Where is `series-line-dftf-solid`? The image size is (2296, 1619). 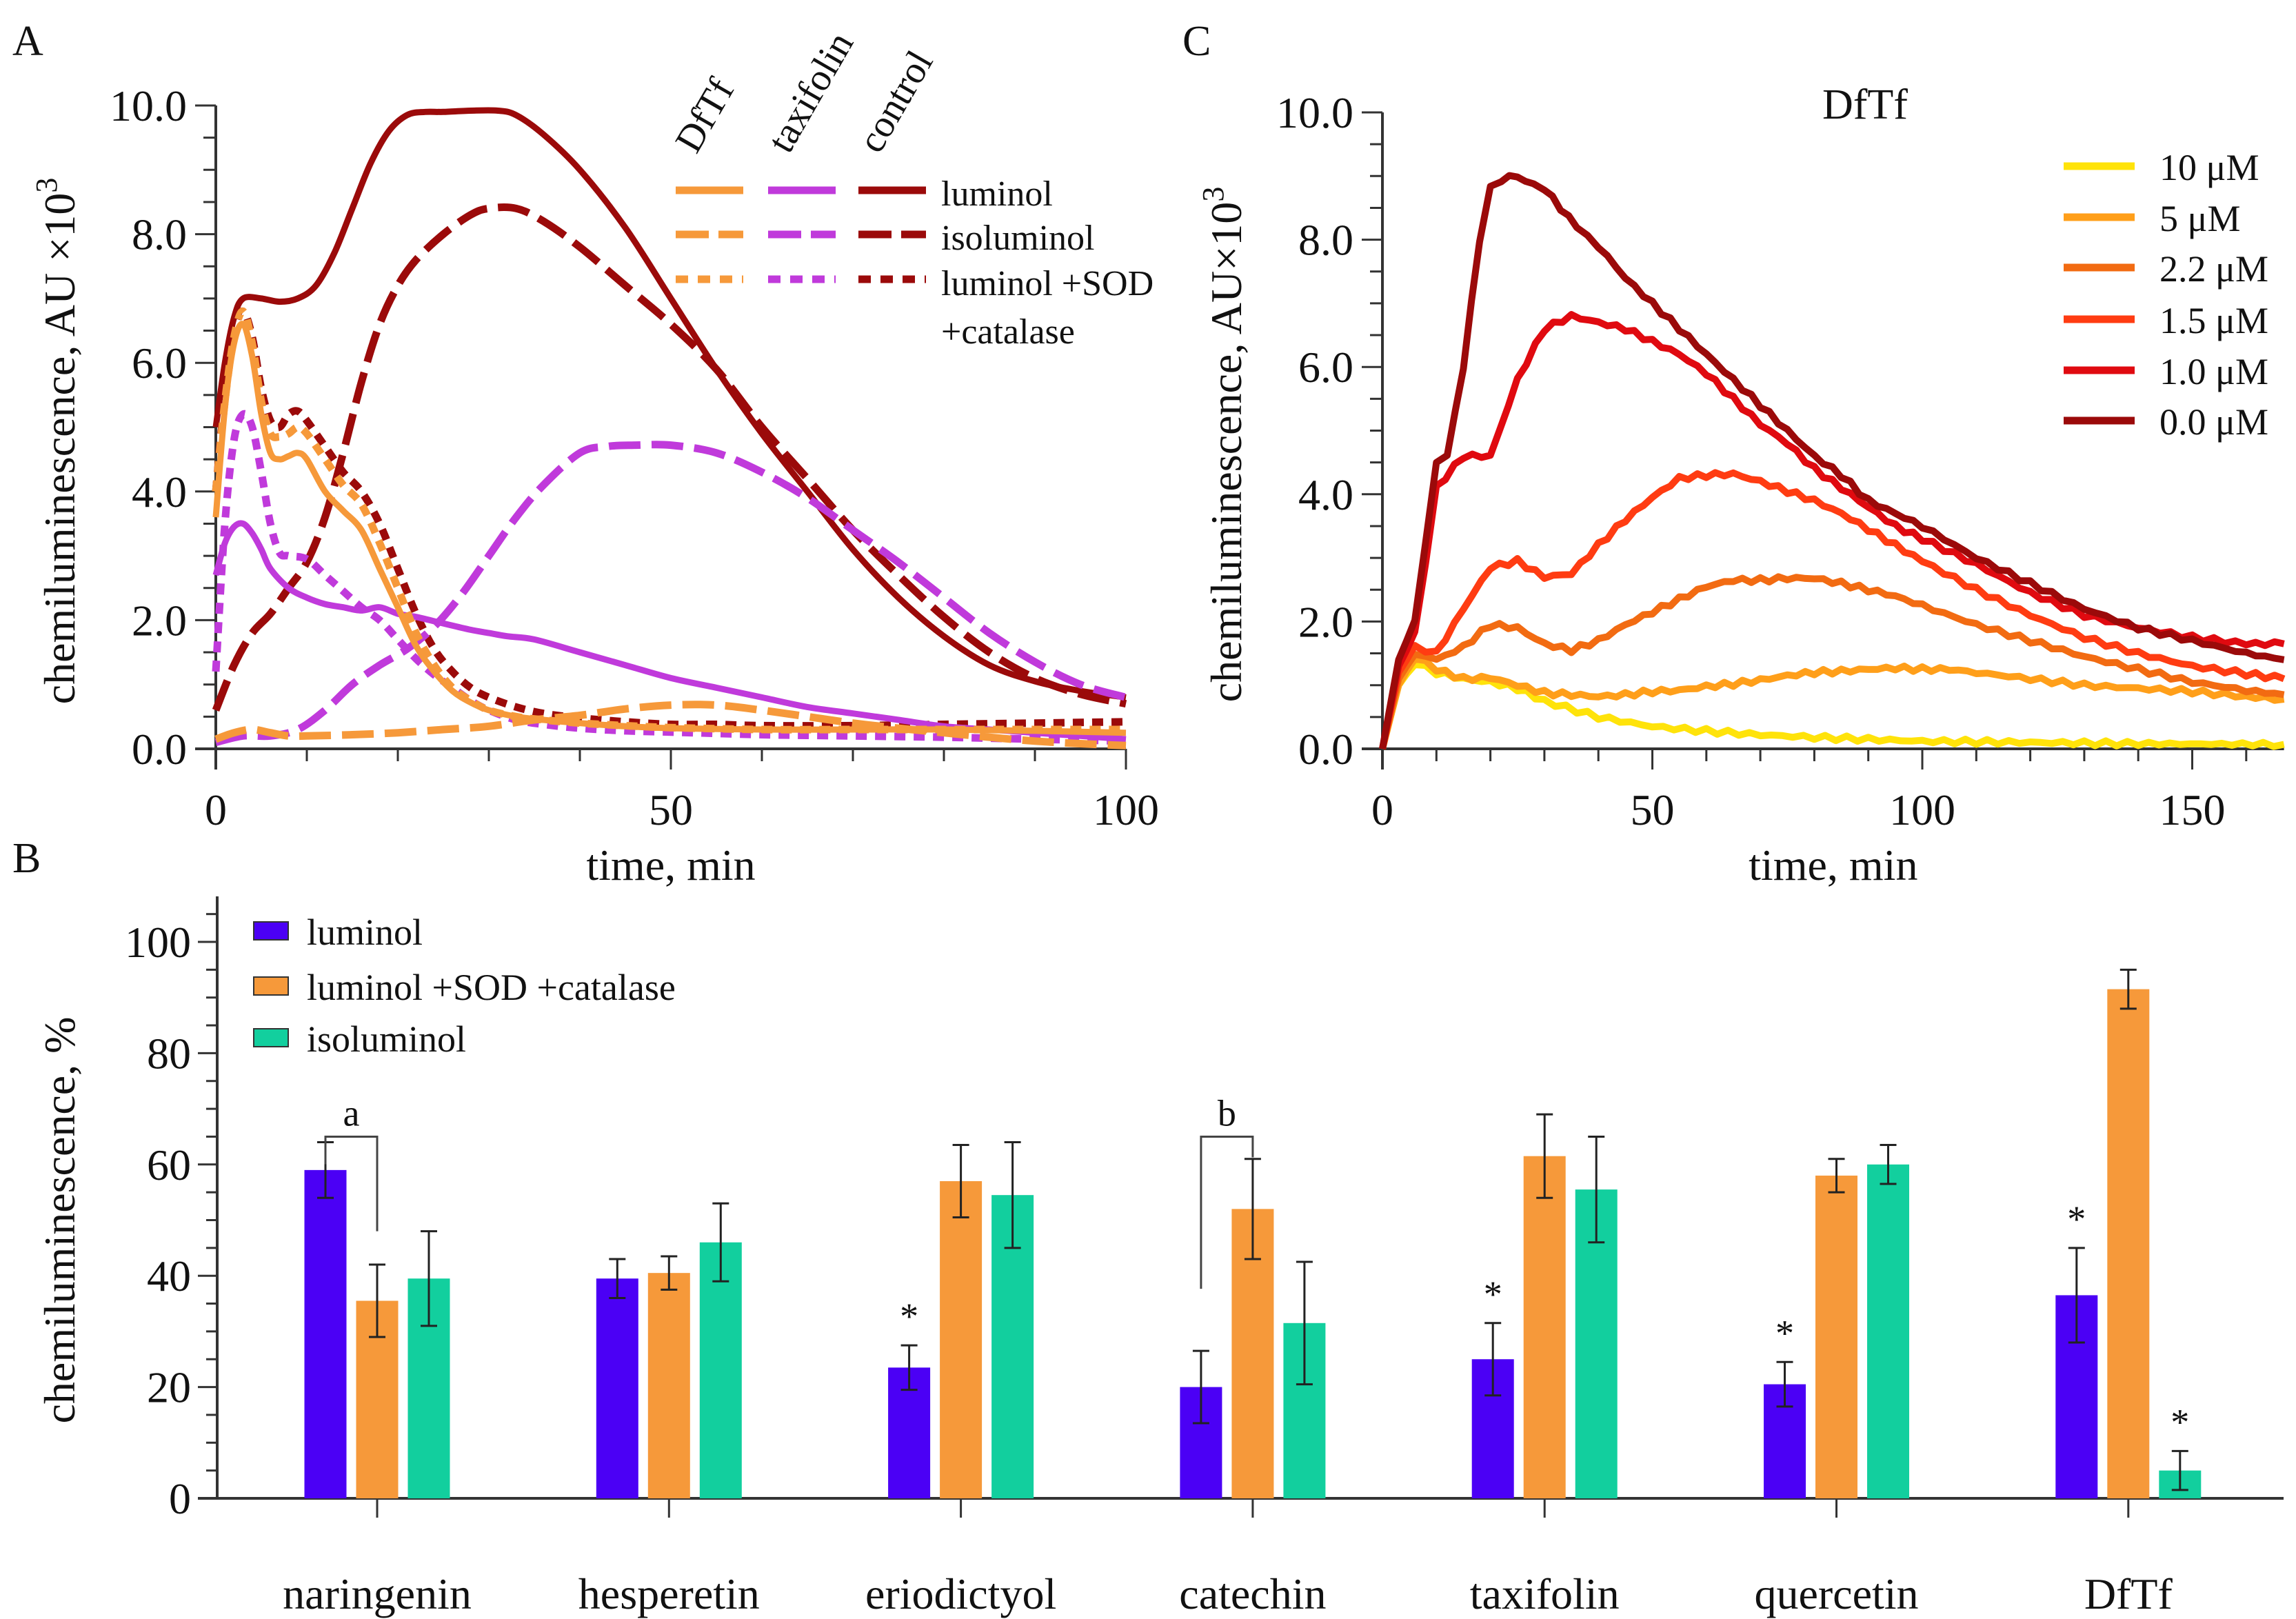 series-line-dftf-solid is located at coordinates (669, 528).